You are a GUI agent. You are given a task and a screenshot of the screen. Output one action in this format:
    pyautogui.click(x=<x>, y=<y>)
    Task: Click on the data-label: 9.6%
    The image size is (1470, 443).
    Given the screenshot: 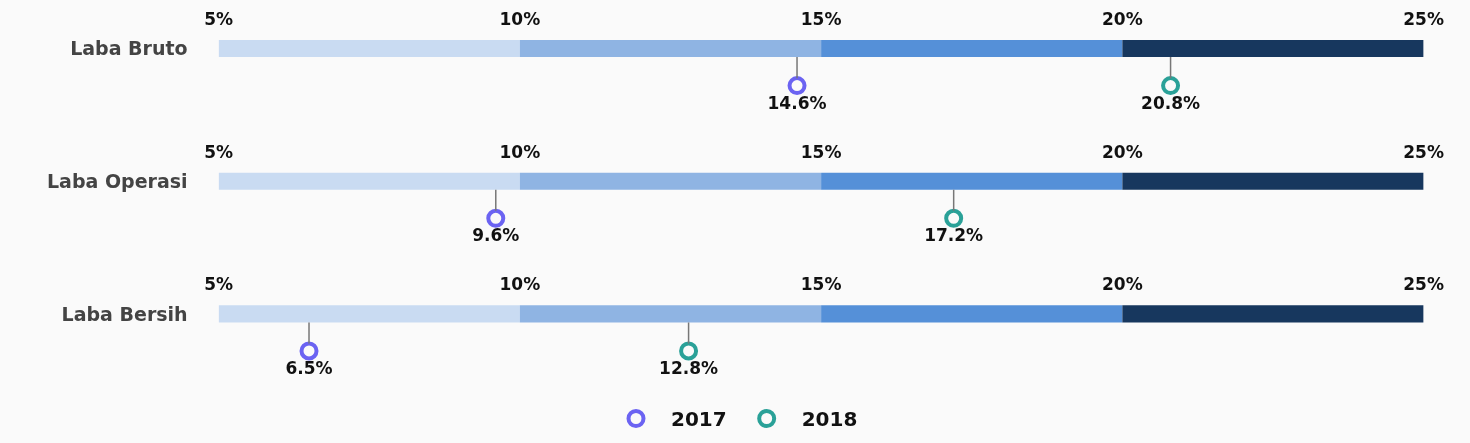 What is the action you would take?
    pyautogui.click(x=496, y=235)
    